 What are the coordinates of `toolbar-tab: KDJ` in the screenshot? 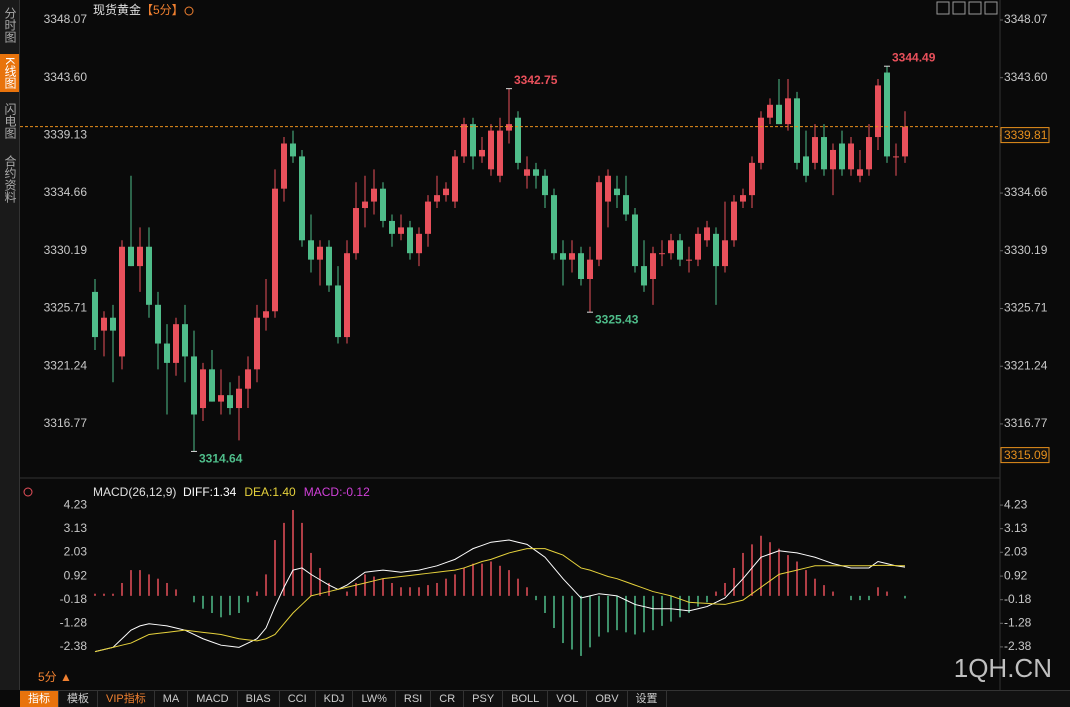 It's located at (335, 699).